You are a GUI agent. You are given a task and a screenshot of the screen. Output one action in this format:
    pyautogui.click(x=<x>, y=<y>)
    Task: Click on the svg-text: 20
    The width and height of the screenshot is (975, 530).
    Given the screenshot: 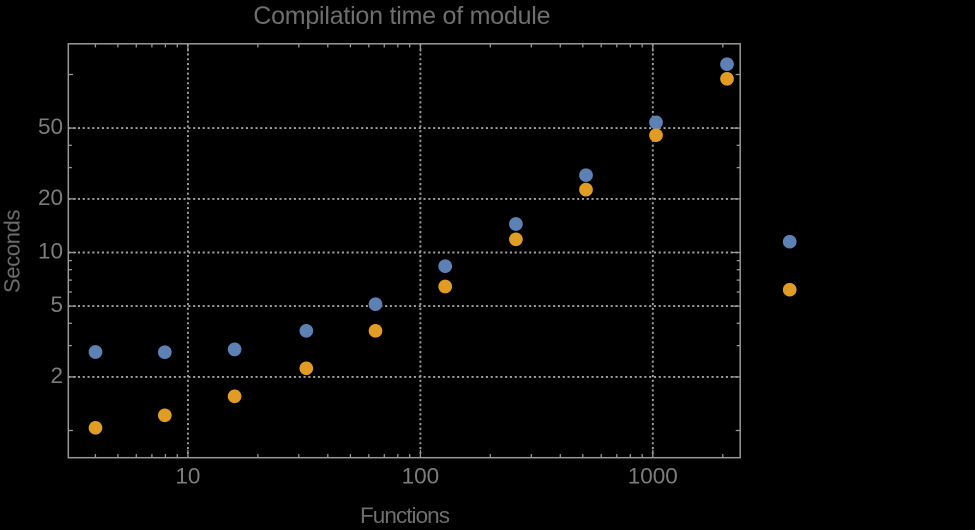 What is the action you would take?
    pyautogui.click(x=50, y=197)
    